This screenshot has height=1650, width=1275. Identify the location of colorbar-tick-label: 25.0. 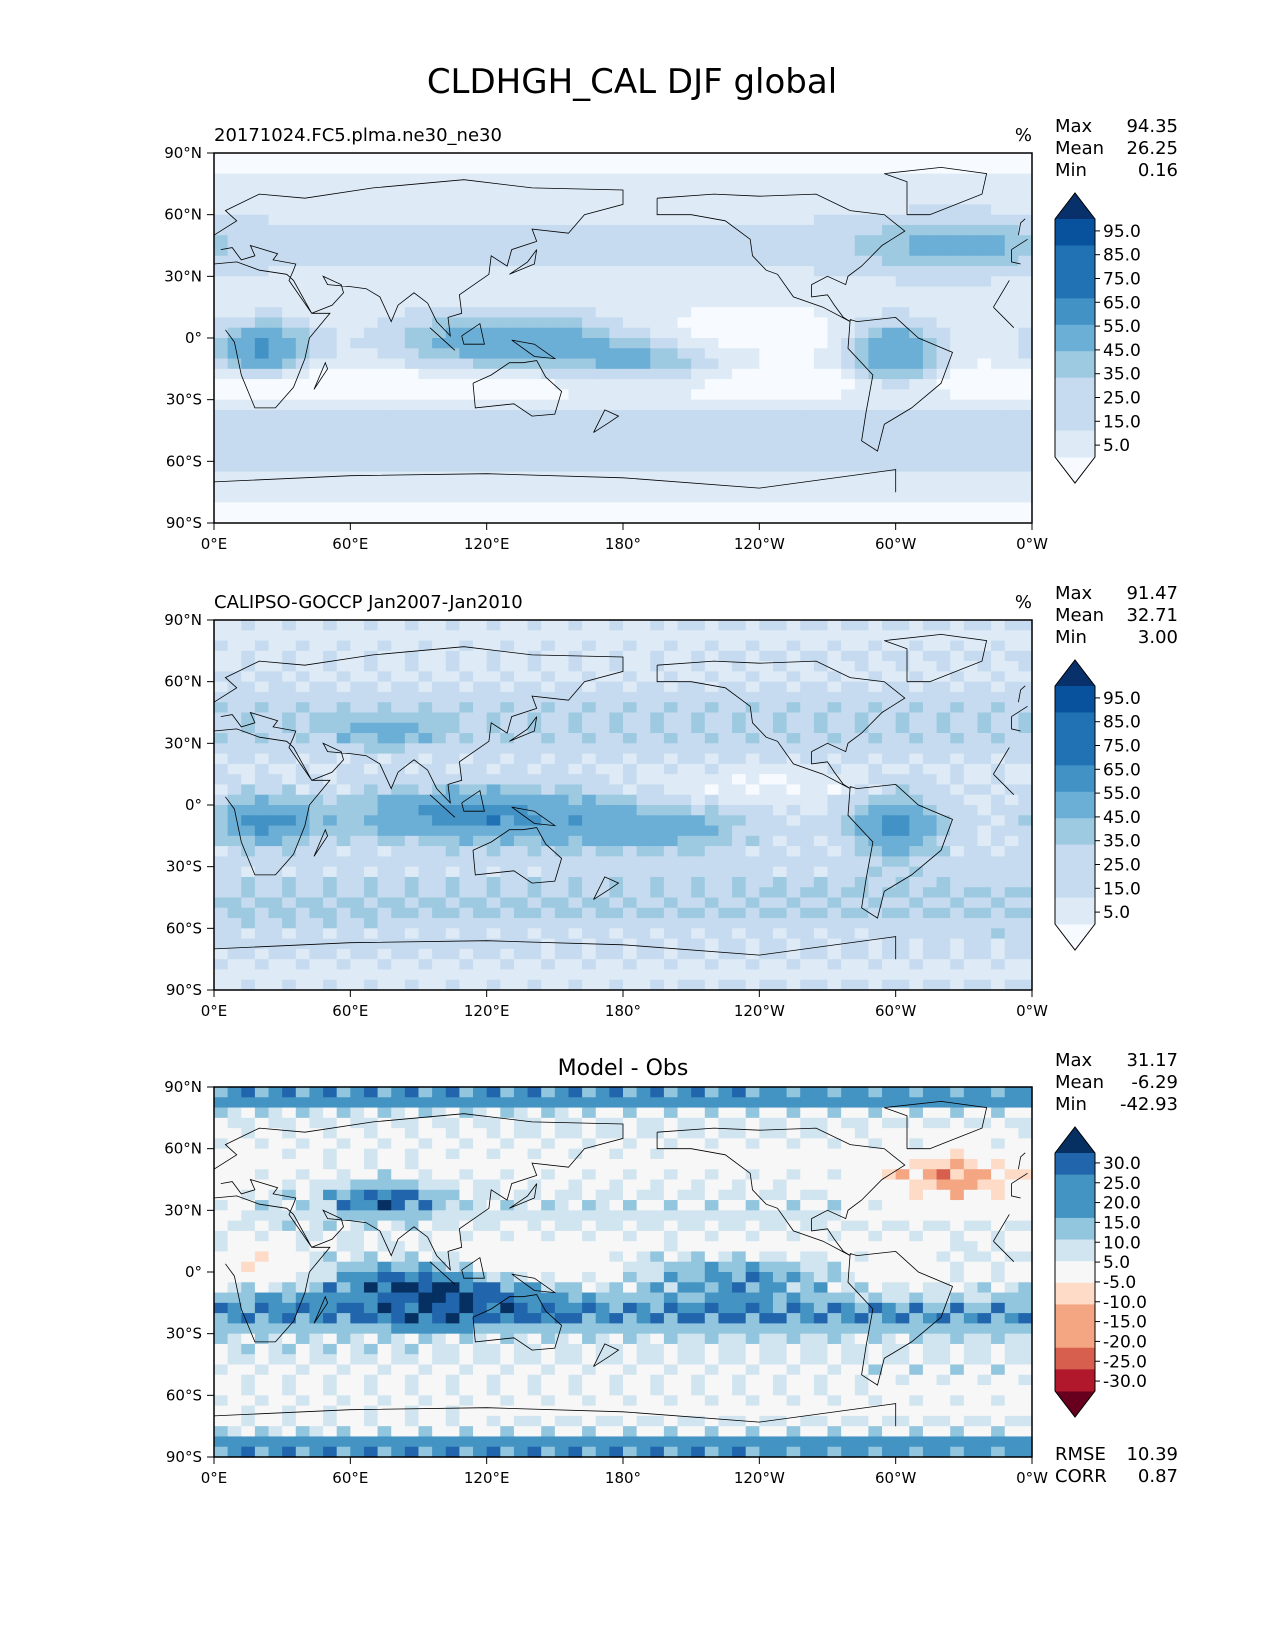
(1122, 399).